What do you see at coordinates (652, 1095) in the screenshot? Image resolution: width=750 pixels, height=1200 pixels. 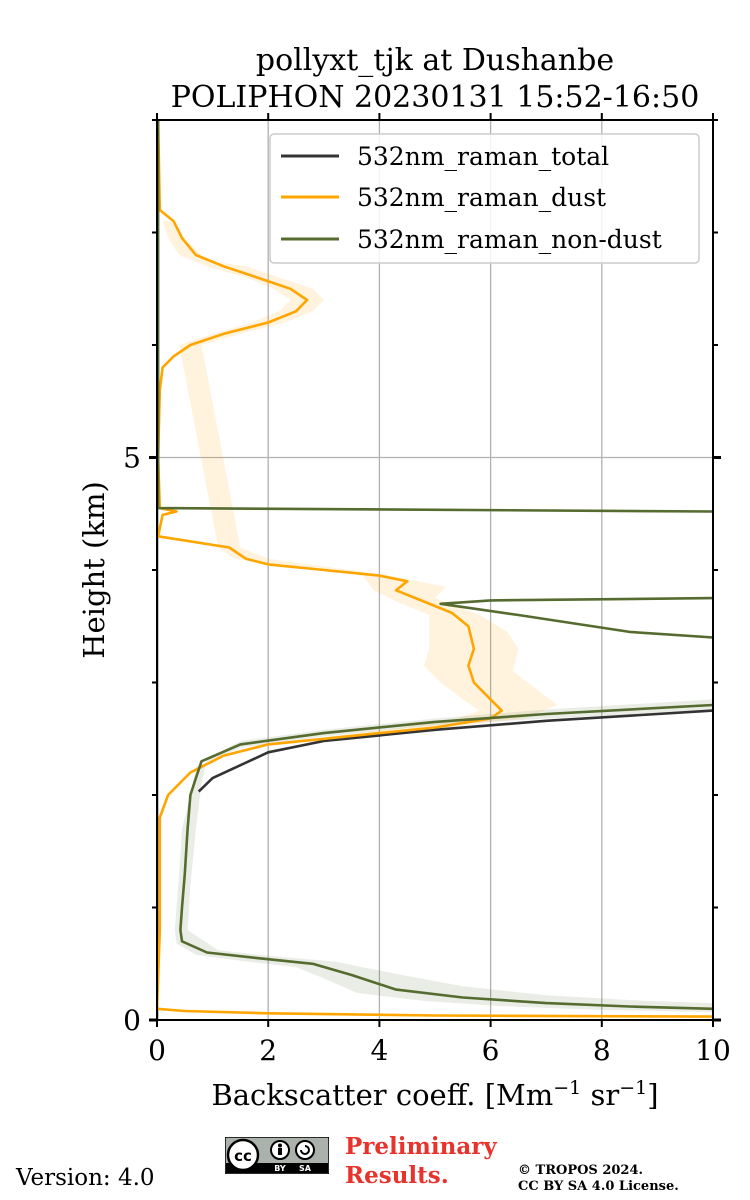 I see `x-axis-label-end: ]` at bounding box center [652, 1095].